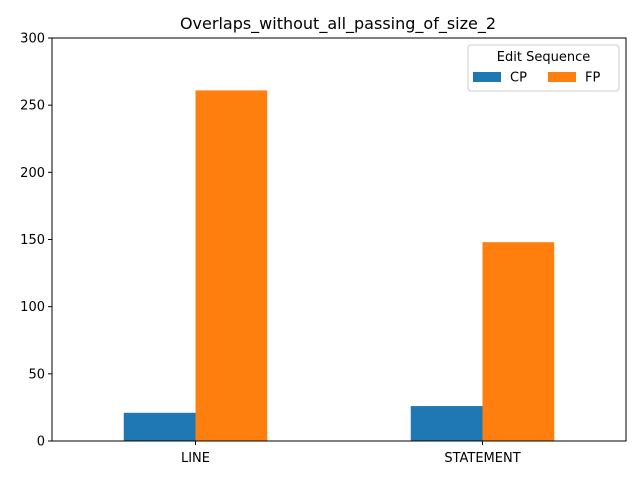  What do you see at coordinates (482, 458) in the screenshot?
I see `x-tick-label: STATEMENT` at bounding box center [482, 458].